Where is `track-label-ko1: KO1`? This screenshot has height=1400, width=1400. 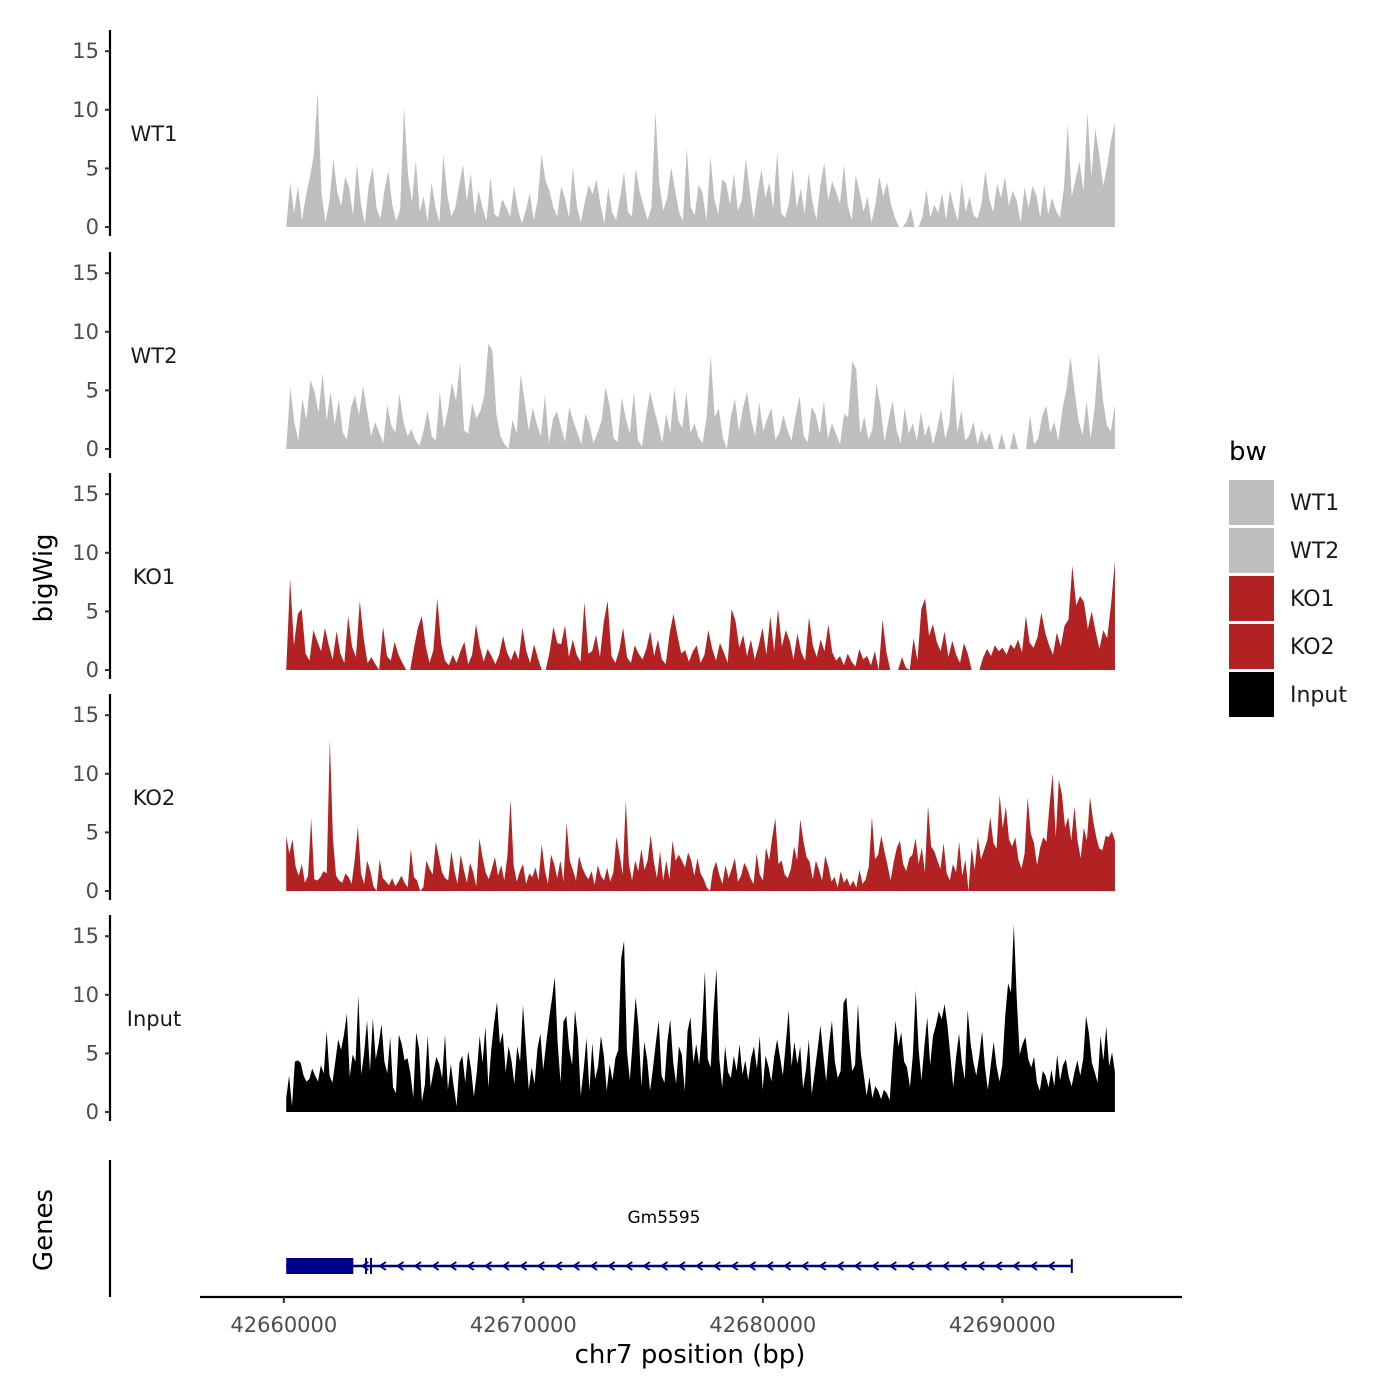
track-label-ko1: KO1 is located at coordinates (154, 577).